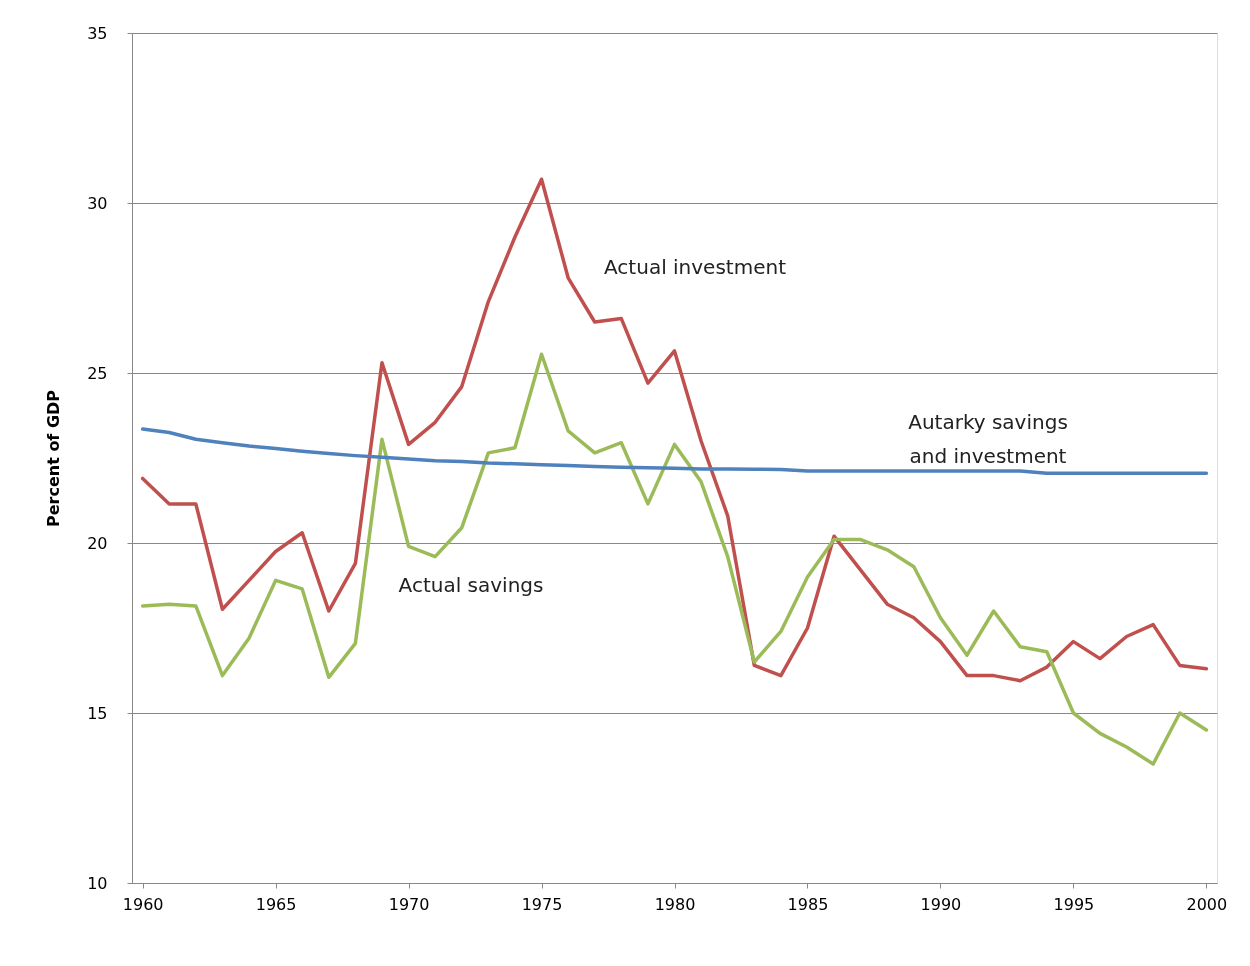 This screenshot has height=966, width=1250. I want to click on series-label: Actual savings, so click(471, 585).